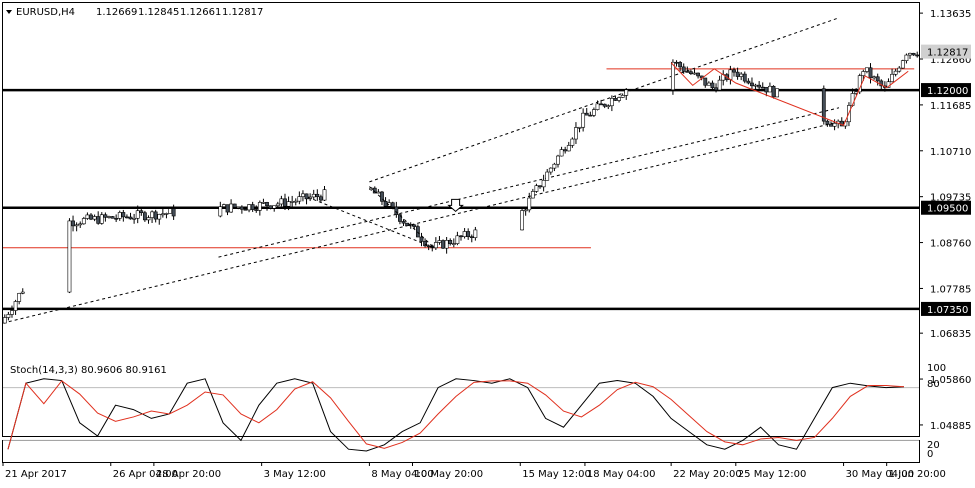 The image size is (975, 488). What do you see at coordinates (930, 454) in the screenshot?
I see `stoch-axis-0: 0` at bounding box center [930, 454].